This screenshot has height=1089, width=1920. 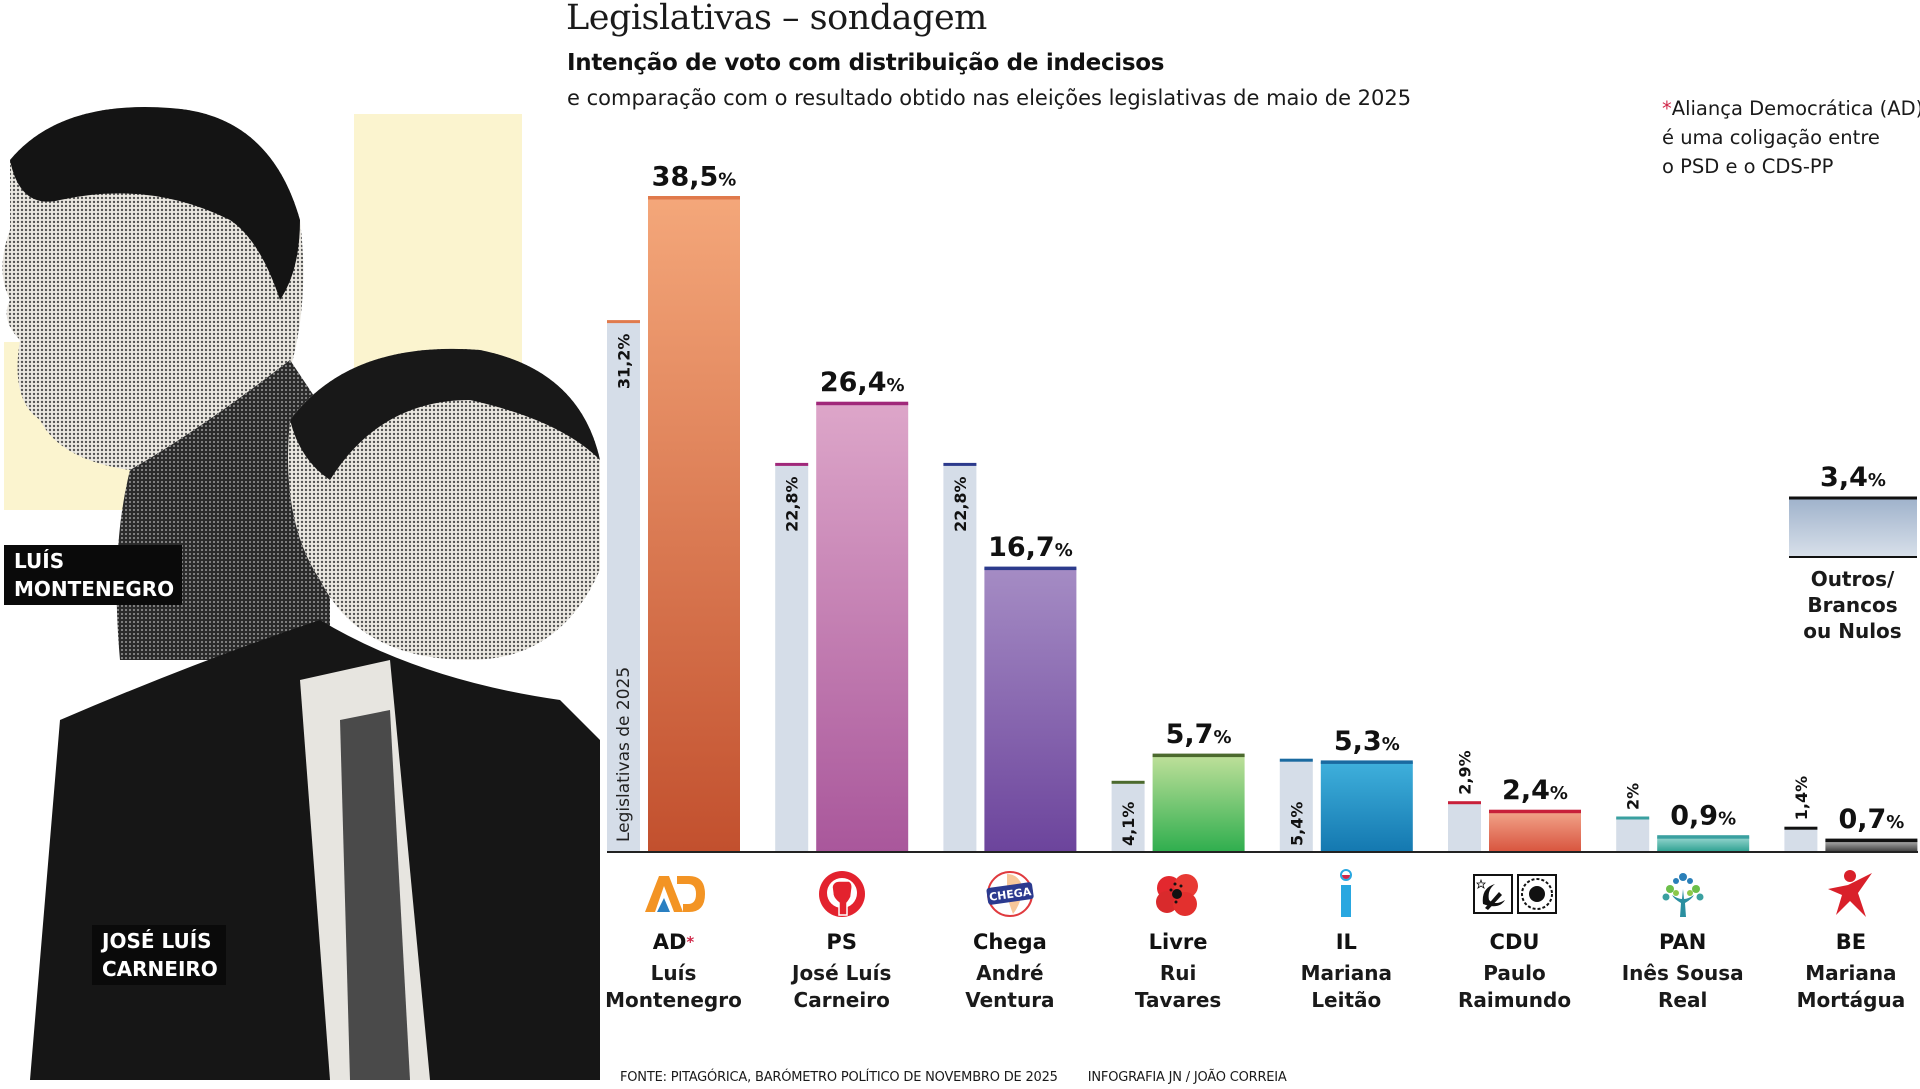 I want to click on bar-group-ps: 22,8% 26,4%, so click(x=842, y=609).